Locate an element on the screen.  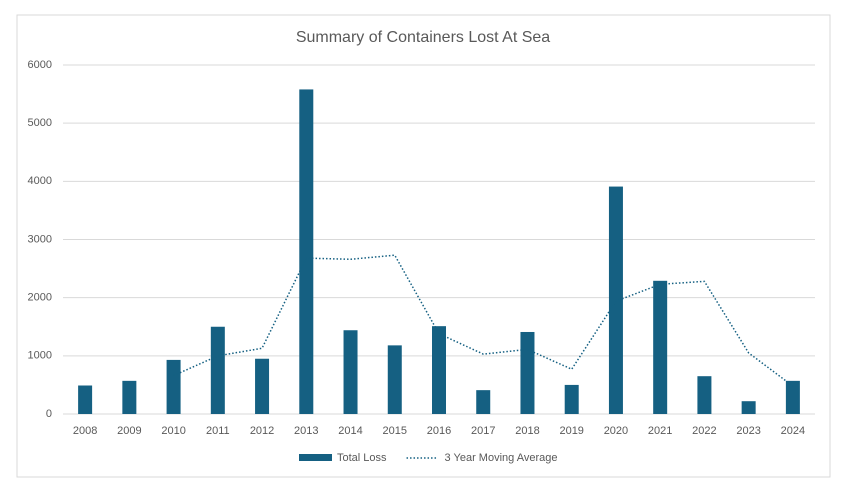
x-tick-label: 2014 is located at coordinates (350, 431).